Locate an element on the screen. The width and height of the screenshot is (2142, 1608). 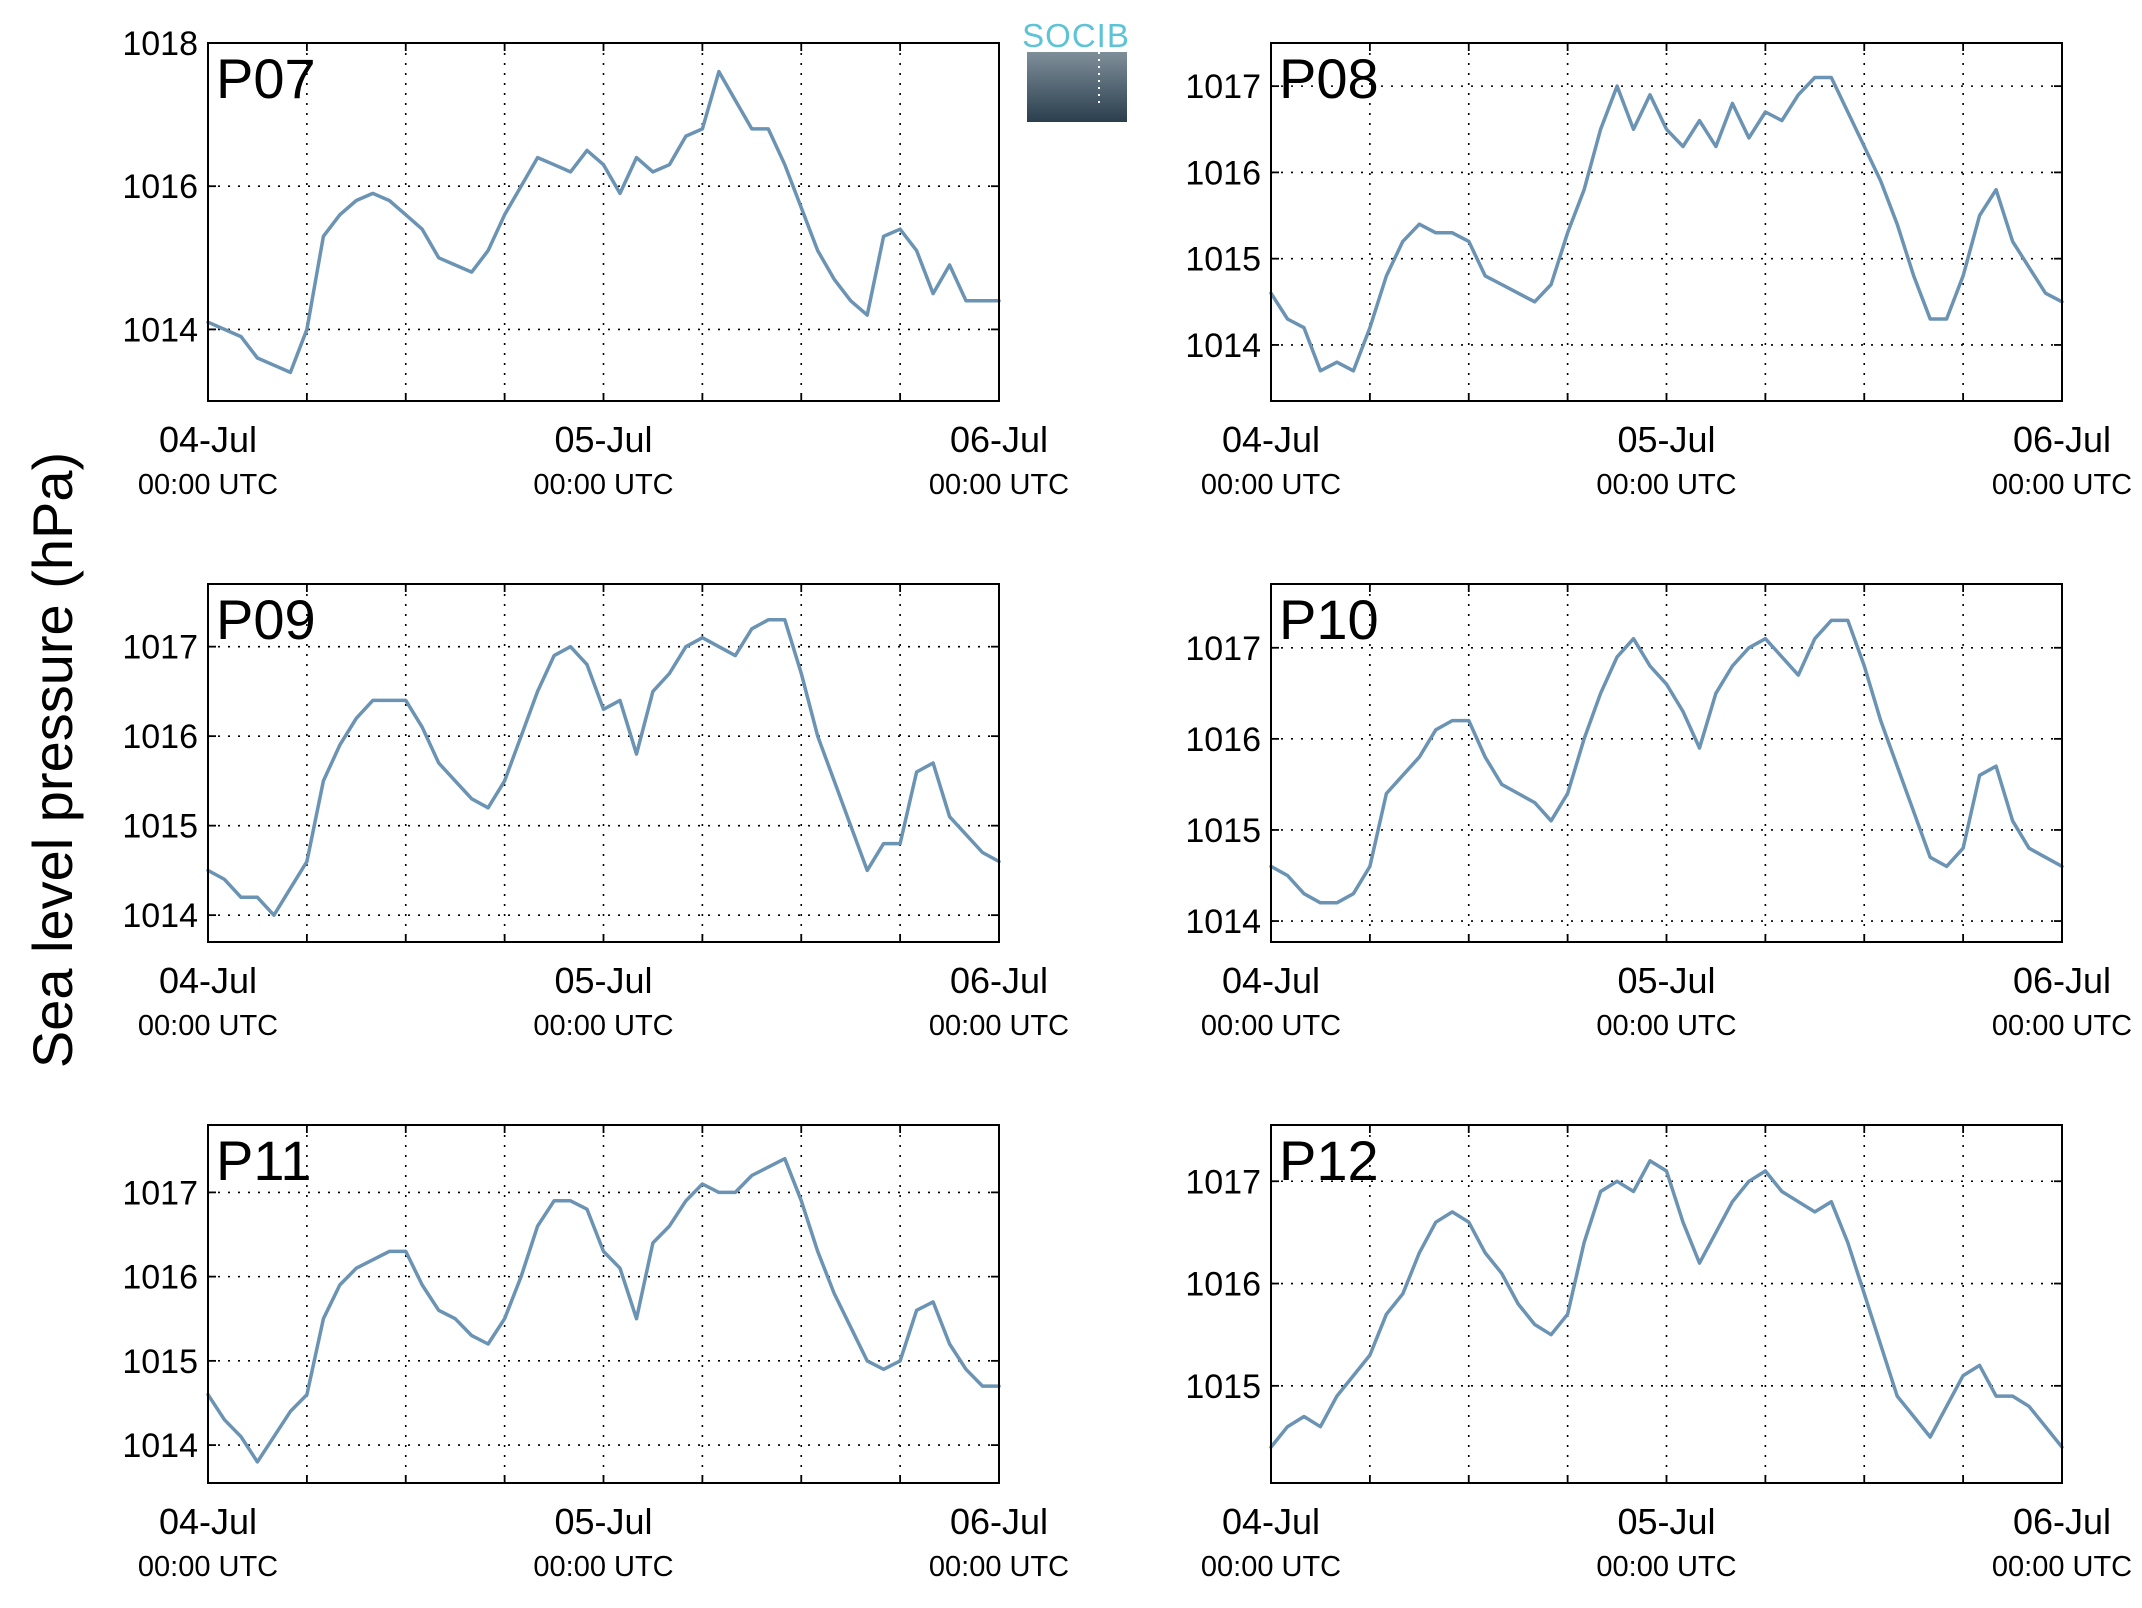
logo-text: SOCIB is located at coordinates (1076, 35).